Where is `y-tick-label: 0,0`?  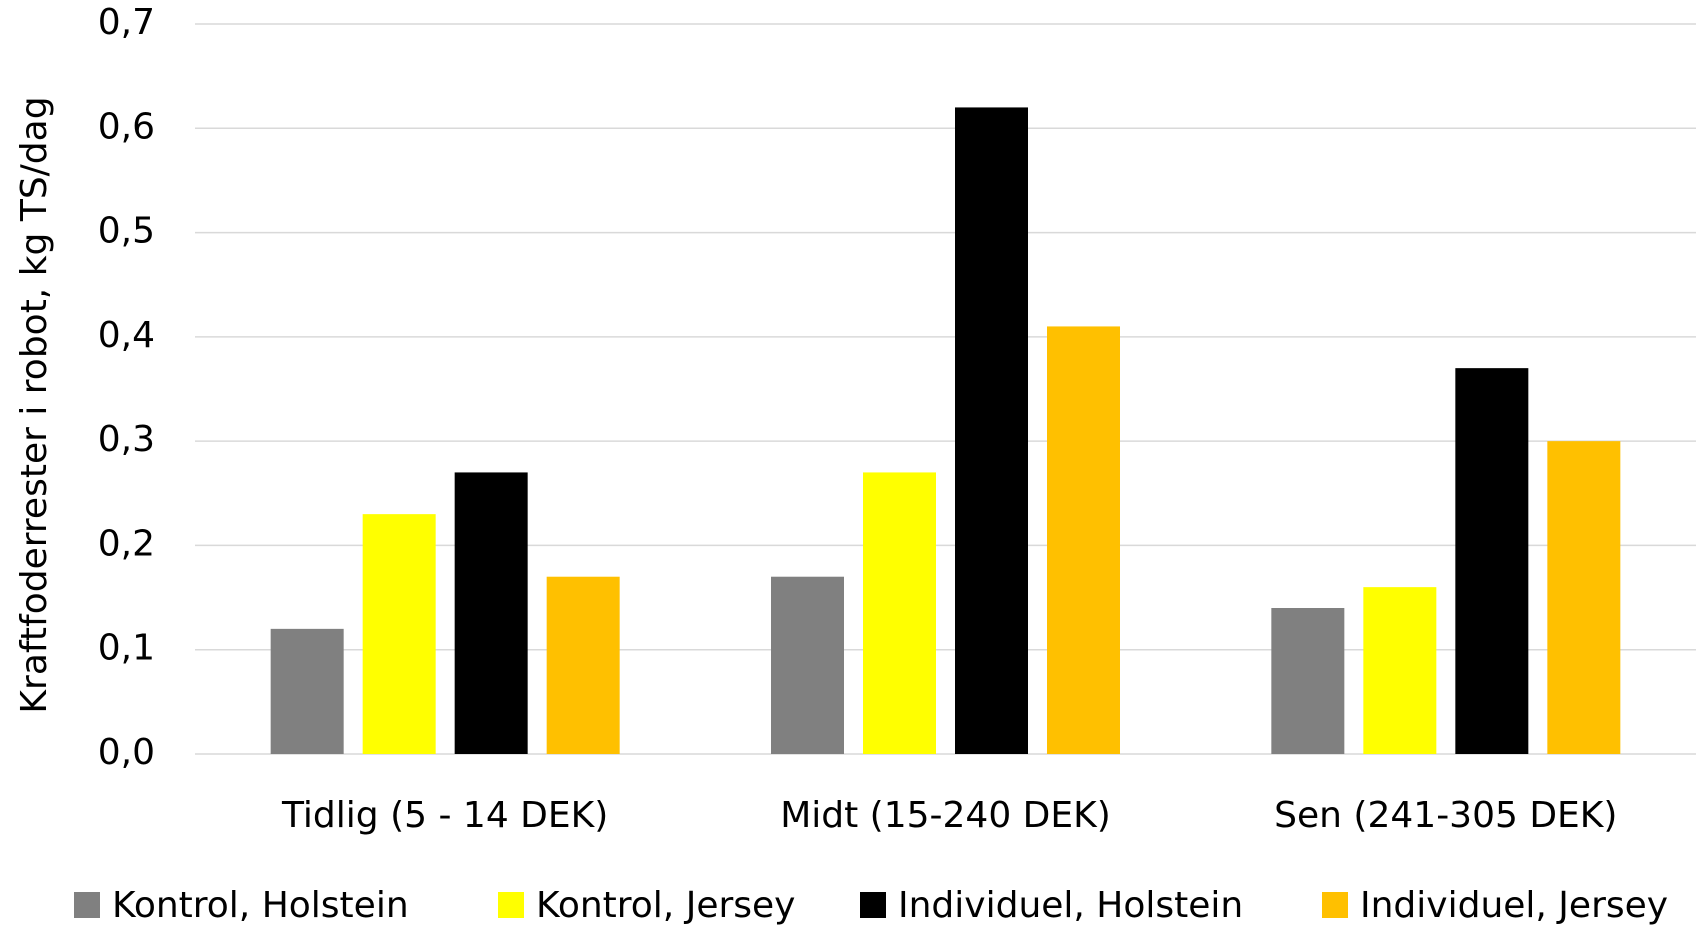 y-tick-label: 0,0 is located at coordinates (126, 752).